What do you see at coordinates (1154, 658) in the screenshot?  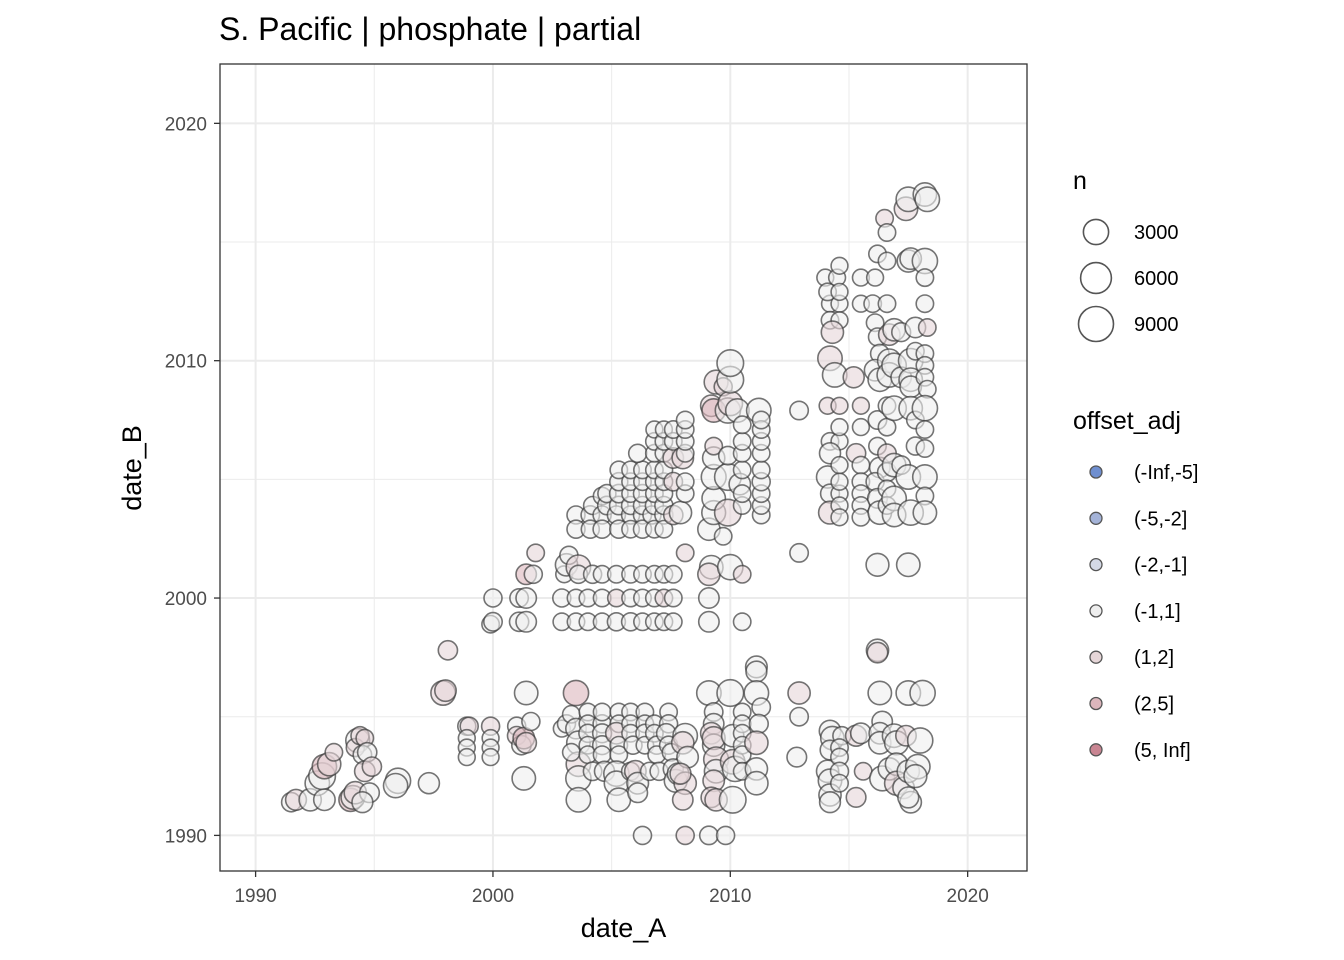 I see `color-legend-label: (1,2]` at bounding box center [1154, 658].